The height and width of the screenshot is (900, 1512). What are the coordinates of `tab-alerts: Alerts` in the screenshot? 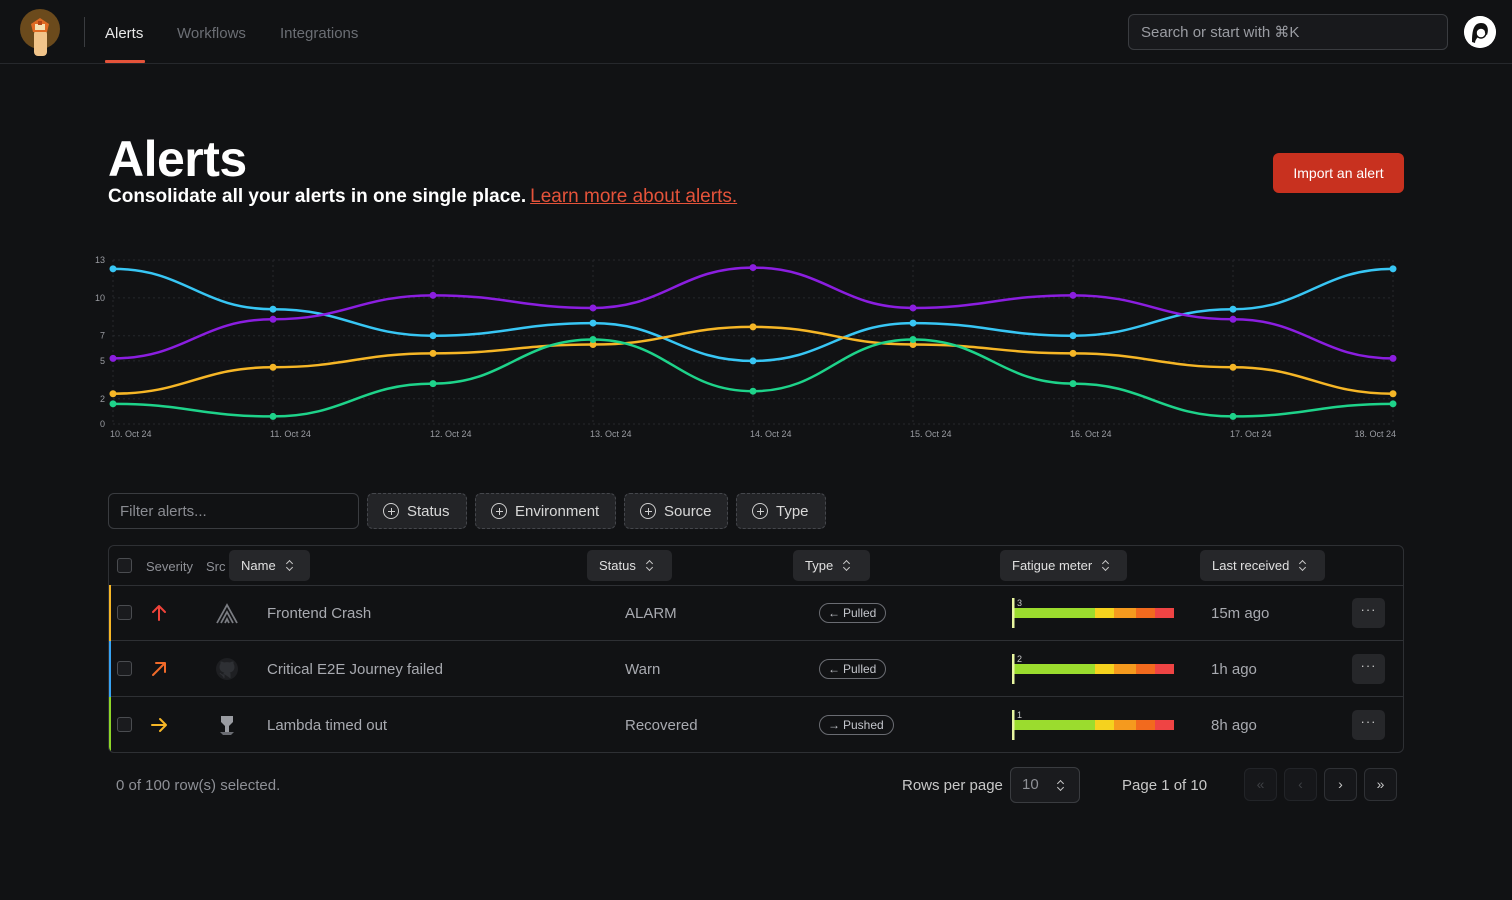 It's located at (124, 33).